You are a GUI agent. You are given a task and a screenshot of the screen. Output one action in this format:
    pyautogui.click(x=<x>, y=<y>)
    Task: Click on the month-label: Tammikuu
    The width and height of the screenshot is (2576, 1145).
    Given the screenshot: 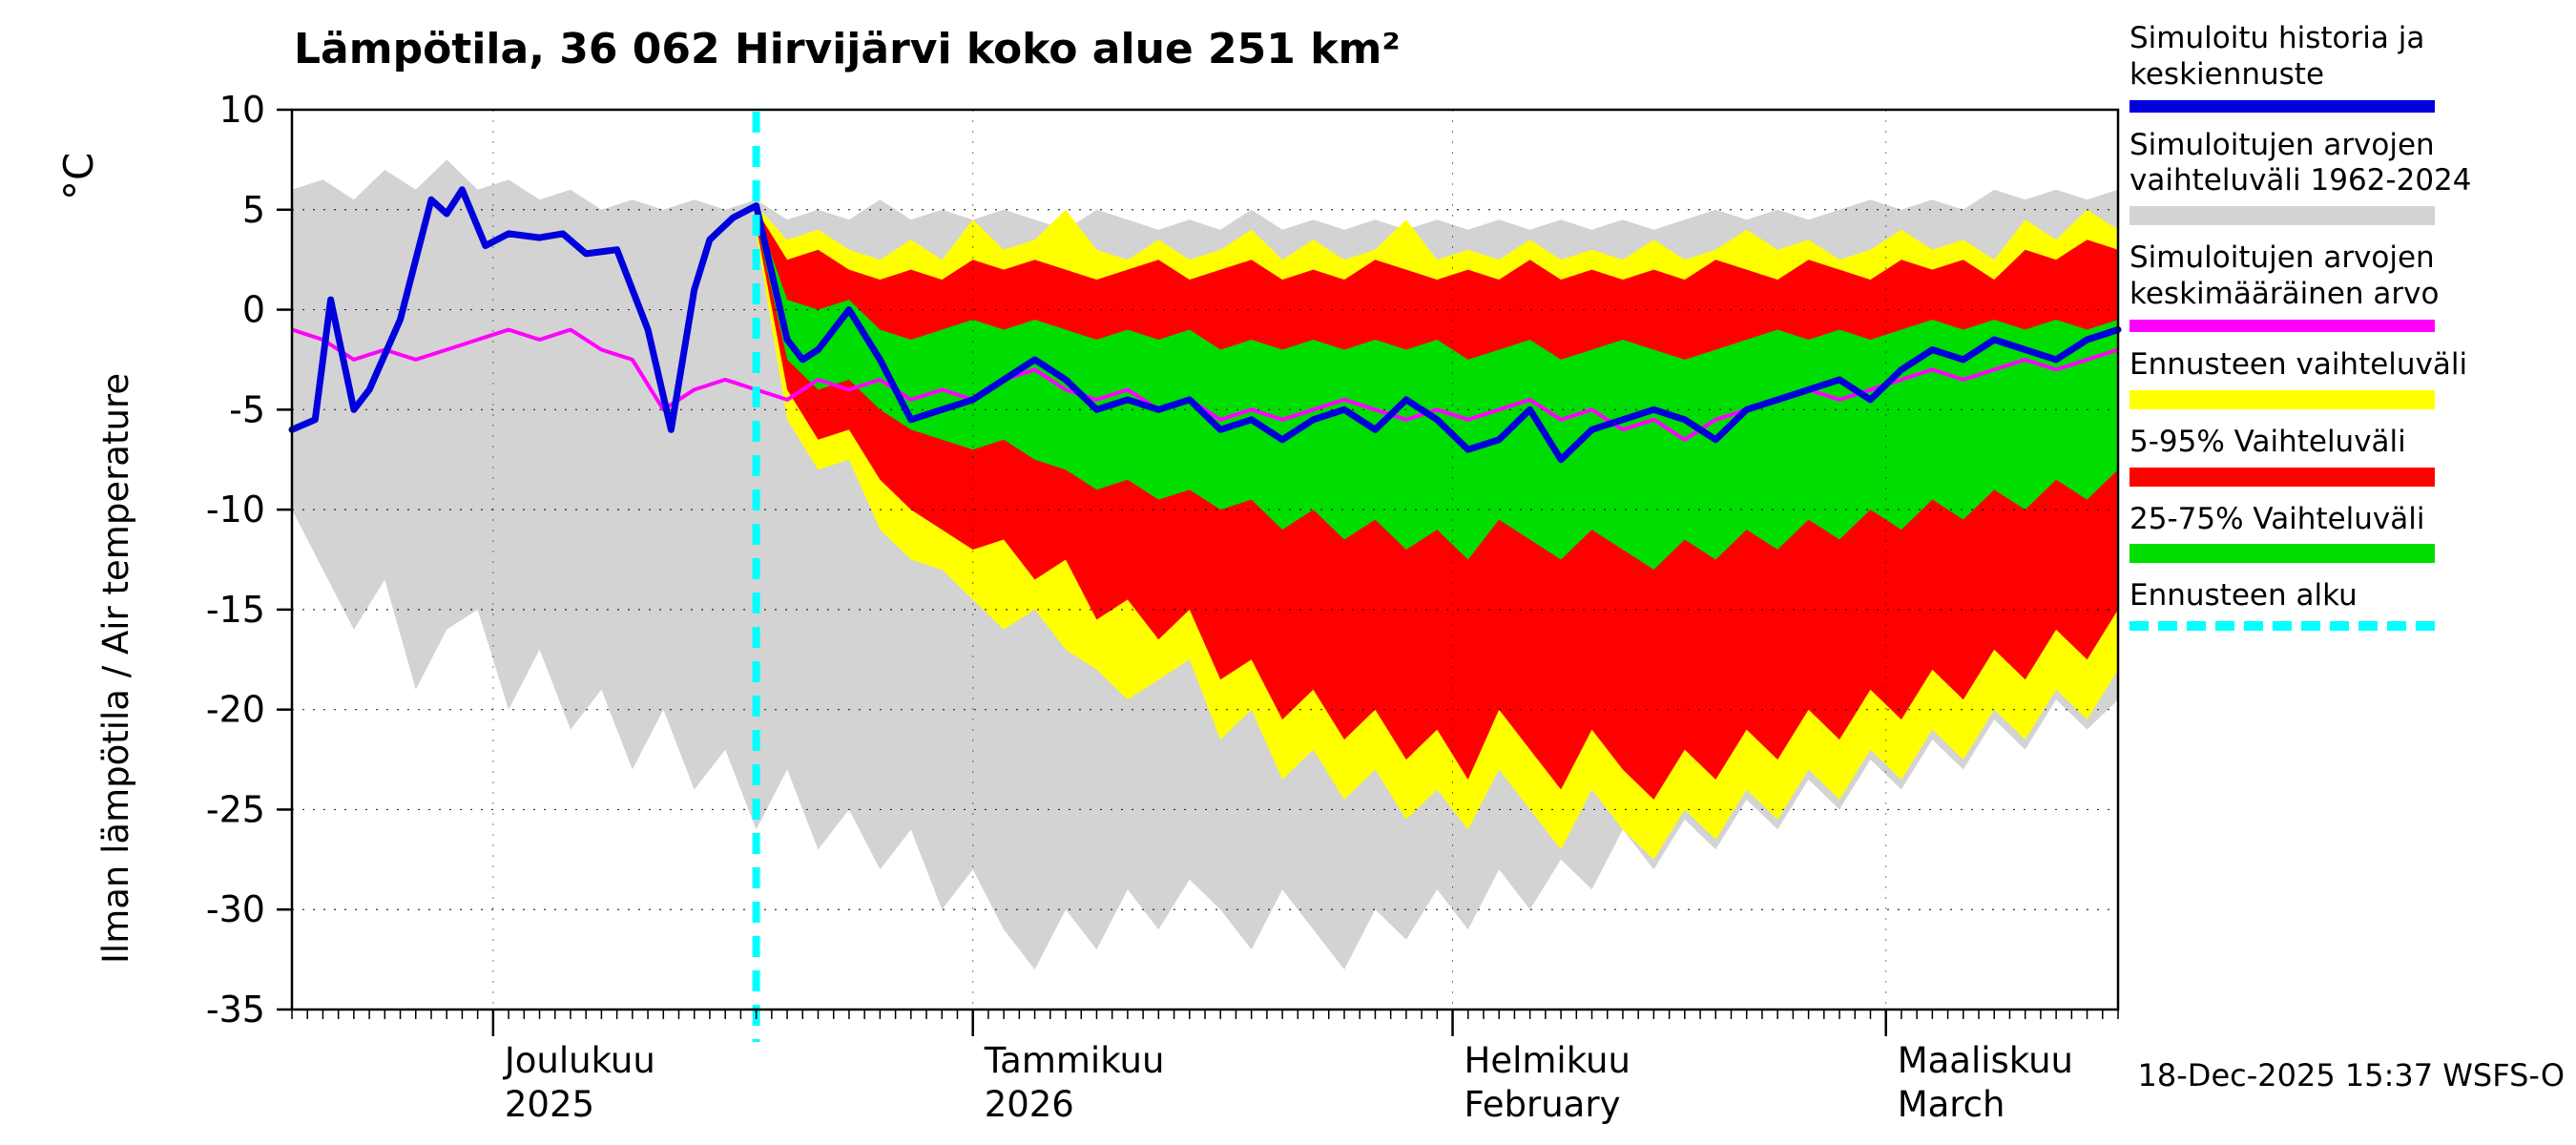 What is the action you would take?
    pyautogui.click(x=1074, y=1060)
    